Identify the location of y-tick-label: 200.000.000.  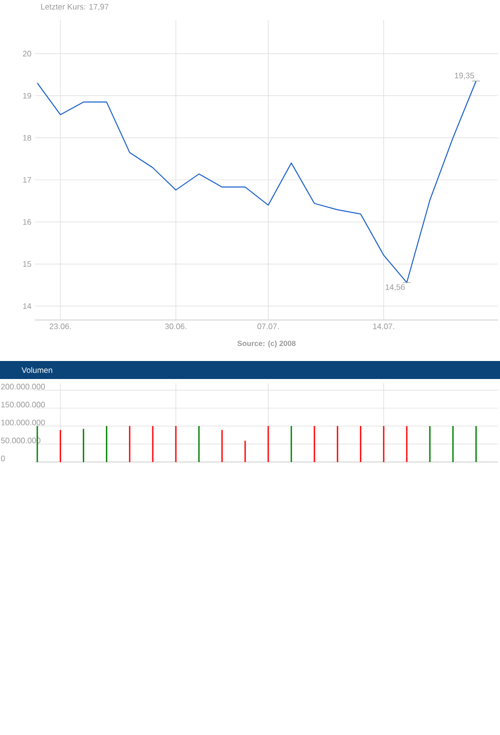
(23, 387).